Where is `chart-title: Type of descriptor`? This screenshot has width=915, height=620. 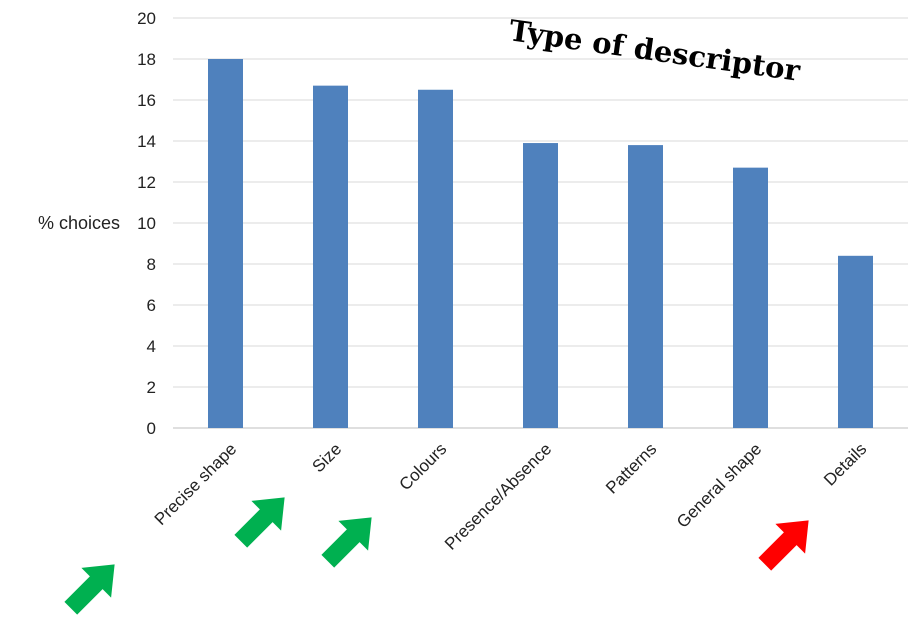
chart-title: Type of descriptor is located at coordinates (655, 50).